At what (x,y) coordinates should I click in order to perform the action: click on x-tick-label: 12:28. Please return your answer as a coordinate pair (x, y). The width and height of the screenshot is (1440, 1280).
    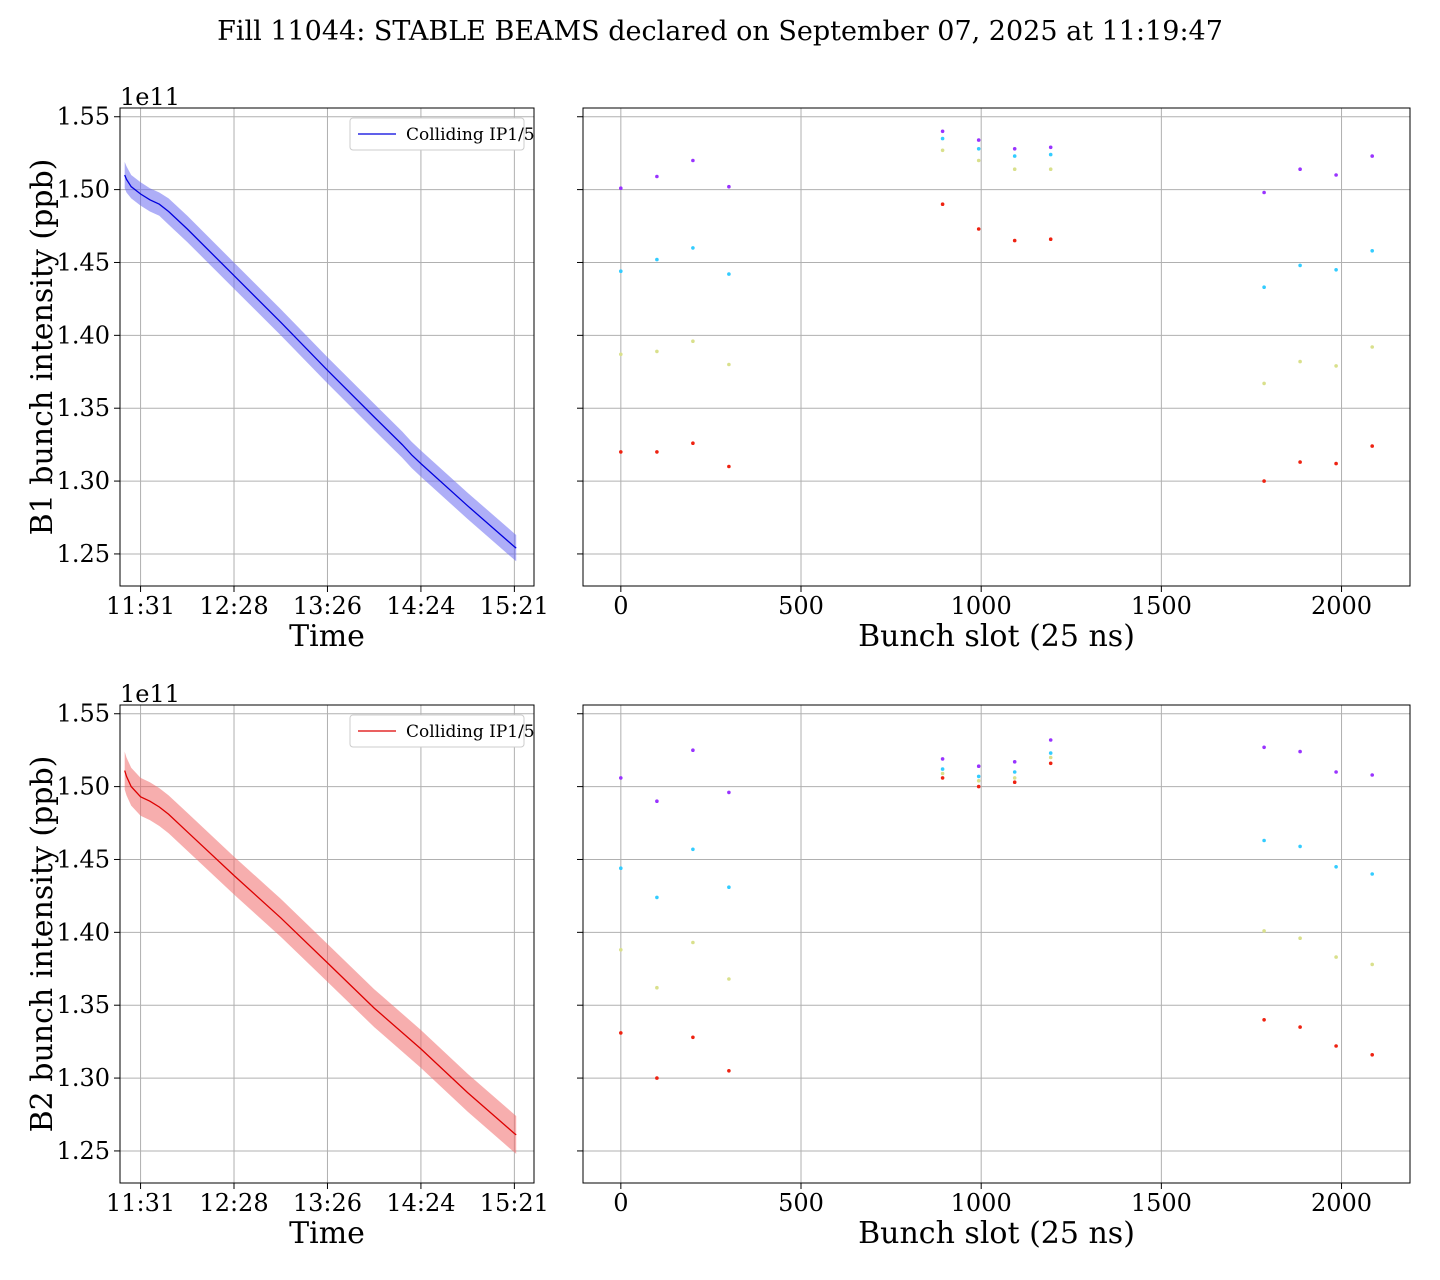
    Looking at the image, I should click on (233, 606).